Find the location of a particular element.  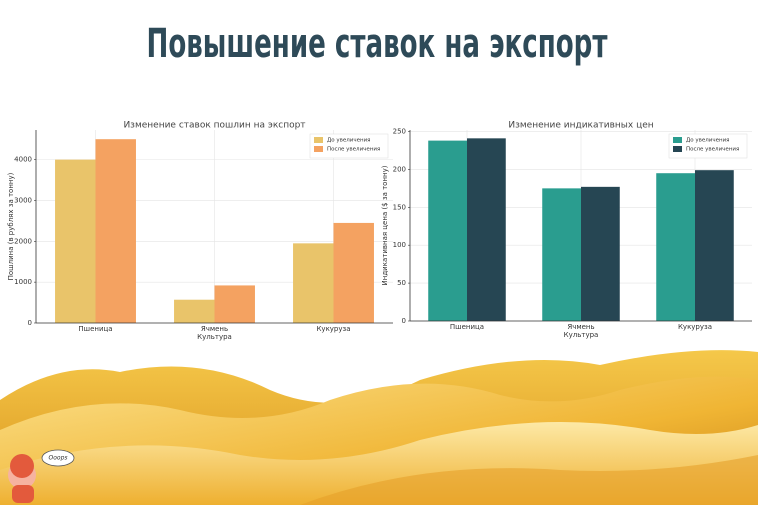

sticker: Ooops is located at coordinates (41, 476).